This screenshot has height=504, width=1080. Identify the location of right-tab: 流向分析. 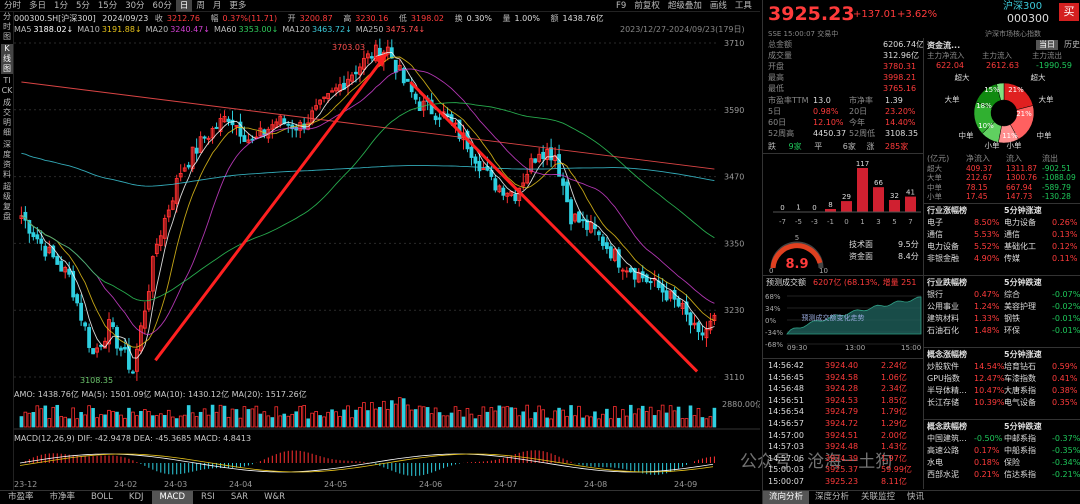
(786, 497).